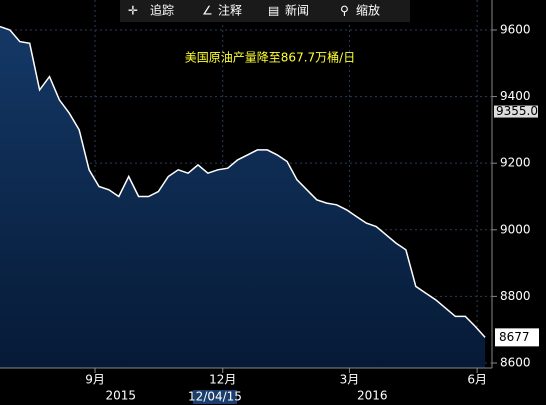  What do you see at coordinates (230, 10) in the screenshot?
I see `tool-annotate: 注释` at bounding box center [230, 10].